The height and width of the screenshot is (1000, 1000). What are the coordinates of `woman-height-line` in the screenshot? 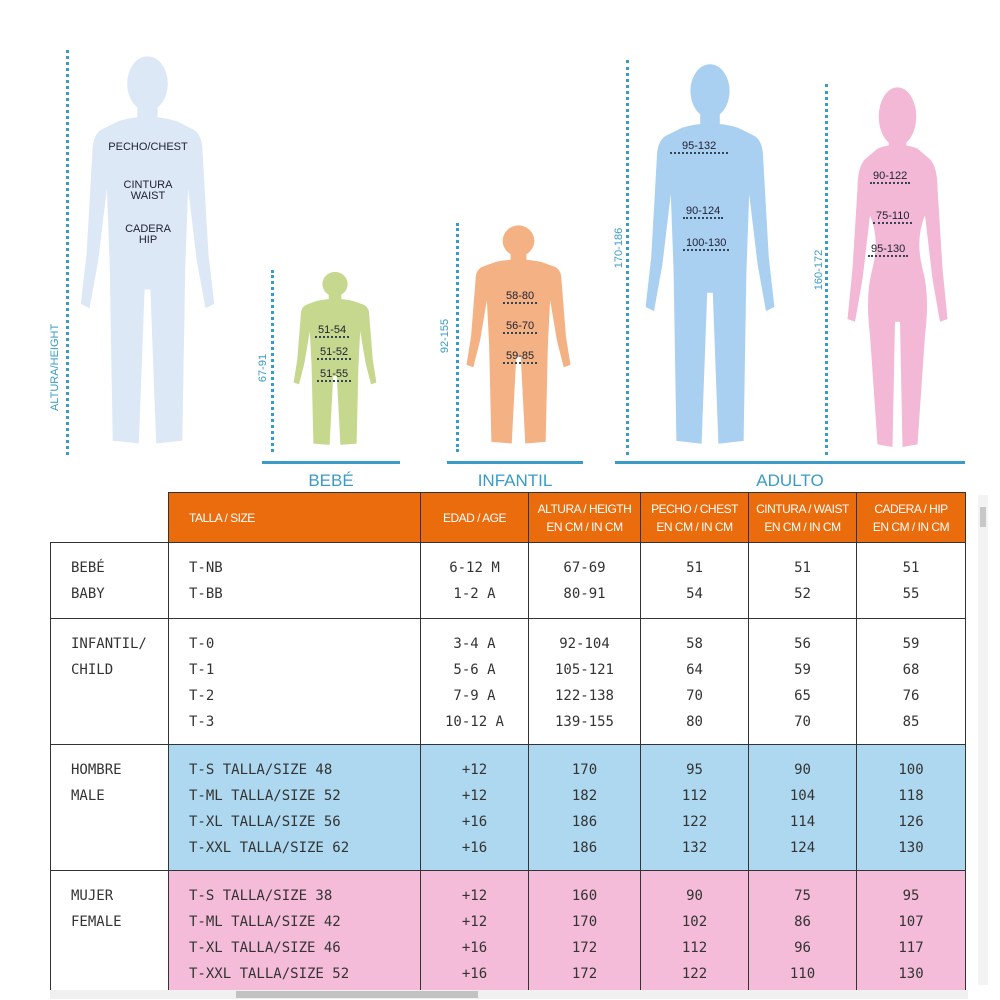 It's located at (826, 269).